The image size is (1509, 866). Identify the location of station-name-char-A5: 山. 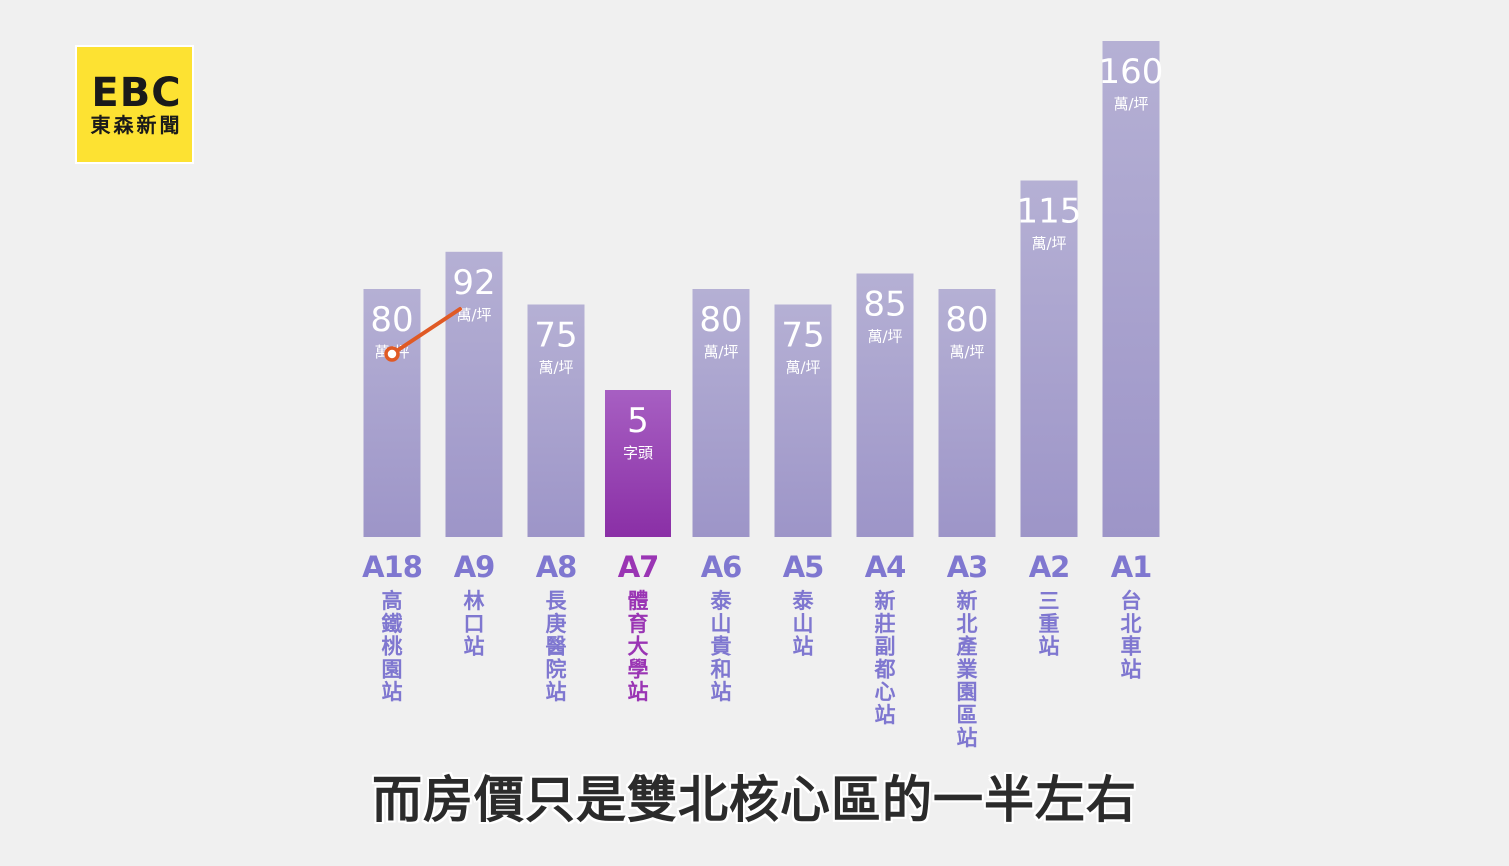
(803, 624).